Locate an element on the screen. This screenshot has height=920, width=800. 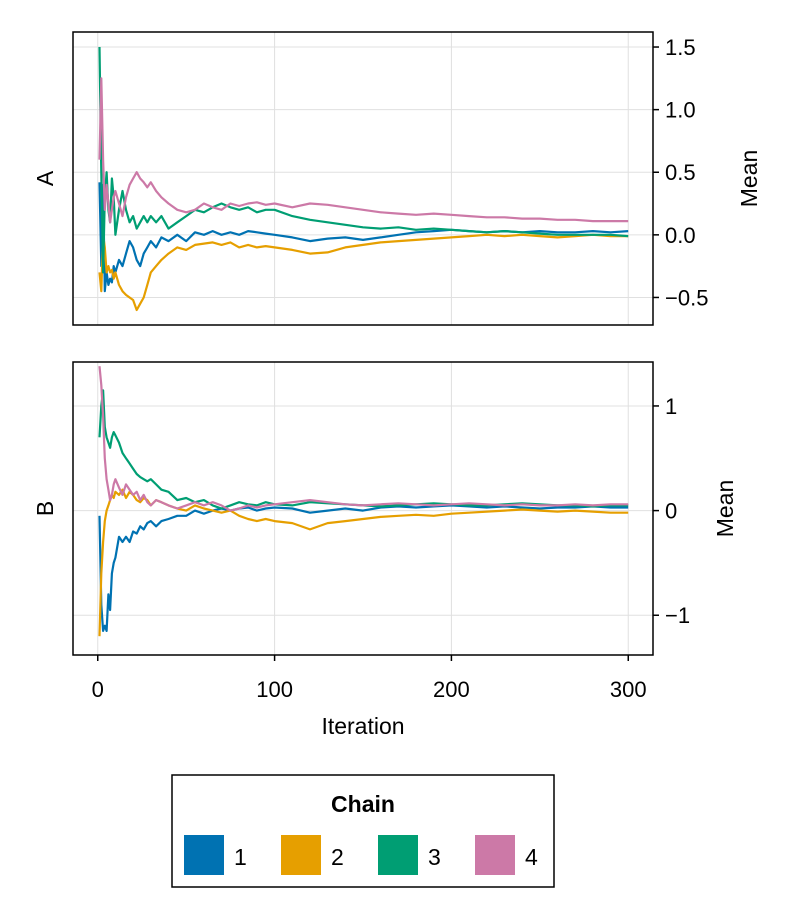
y-tick-label-a: 1.0 is located at coordinates (680, 110).